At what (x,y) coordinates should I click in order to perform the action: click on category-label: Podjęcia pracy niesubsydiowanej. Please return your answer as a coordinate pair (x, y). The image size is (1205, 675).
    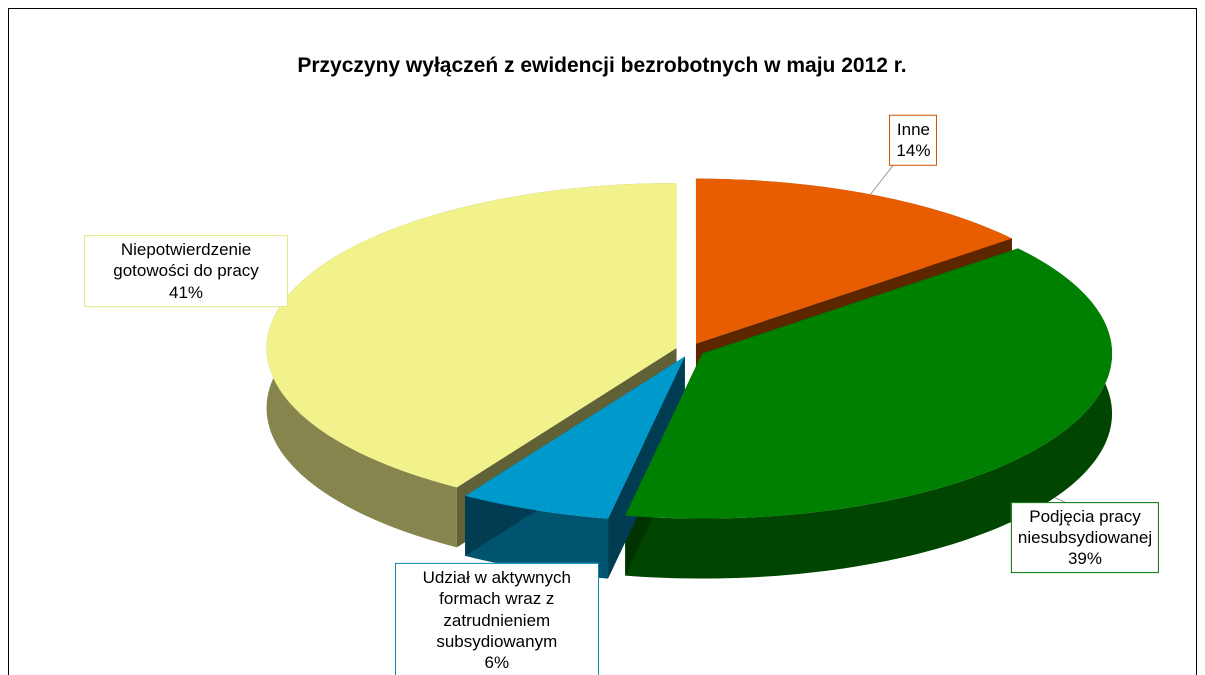
    Looking at the image, I should click on (1085, 526).